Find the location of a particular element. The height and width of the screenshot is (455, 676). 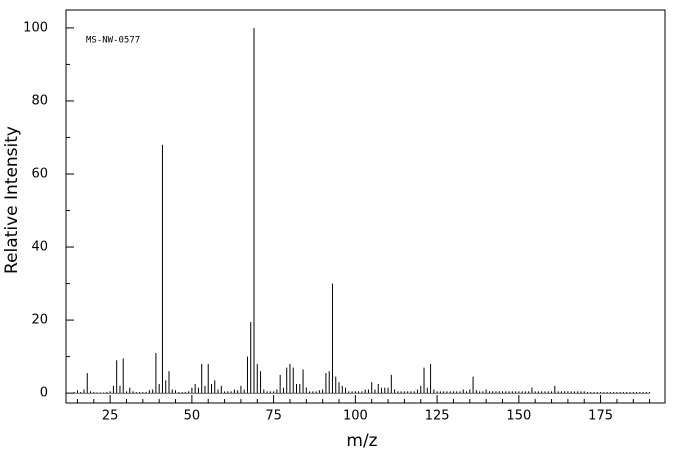

x-tick-label: 100 is located at coordinates (355, 416).